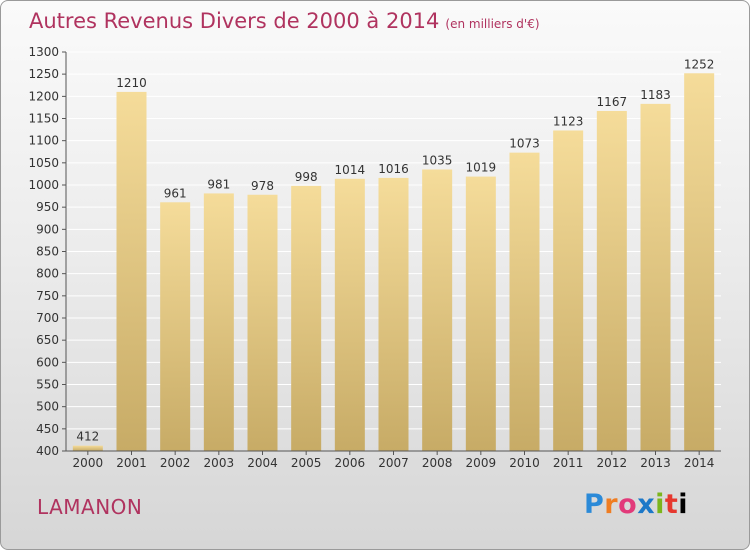 The image size is (750, 550). Describe the element at coordinates (437, 463) in the screenshot. I see `x-tick-label: 2008` at that location.